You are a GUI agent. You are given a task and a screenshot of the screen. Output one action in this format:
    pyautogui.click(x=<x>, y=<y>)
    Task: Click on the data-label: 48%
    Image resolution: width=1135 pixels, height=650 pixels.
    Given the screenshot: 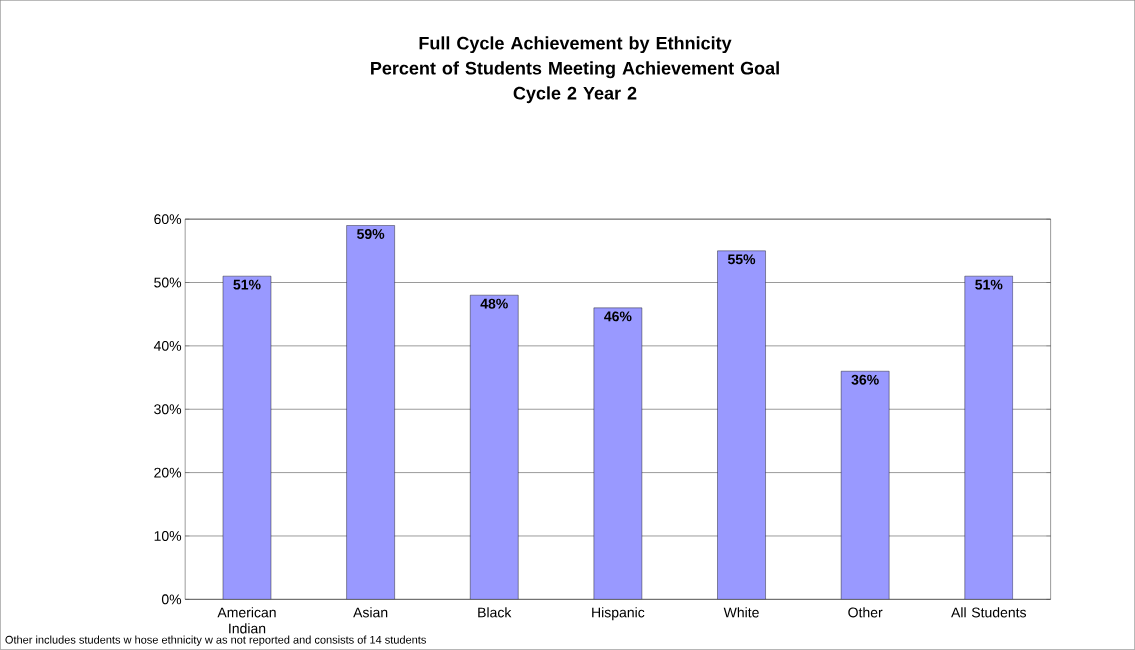 What is the action you would take?
    pyautogui.click(x=494, y=303)
    